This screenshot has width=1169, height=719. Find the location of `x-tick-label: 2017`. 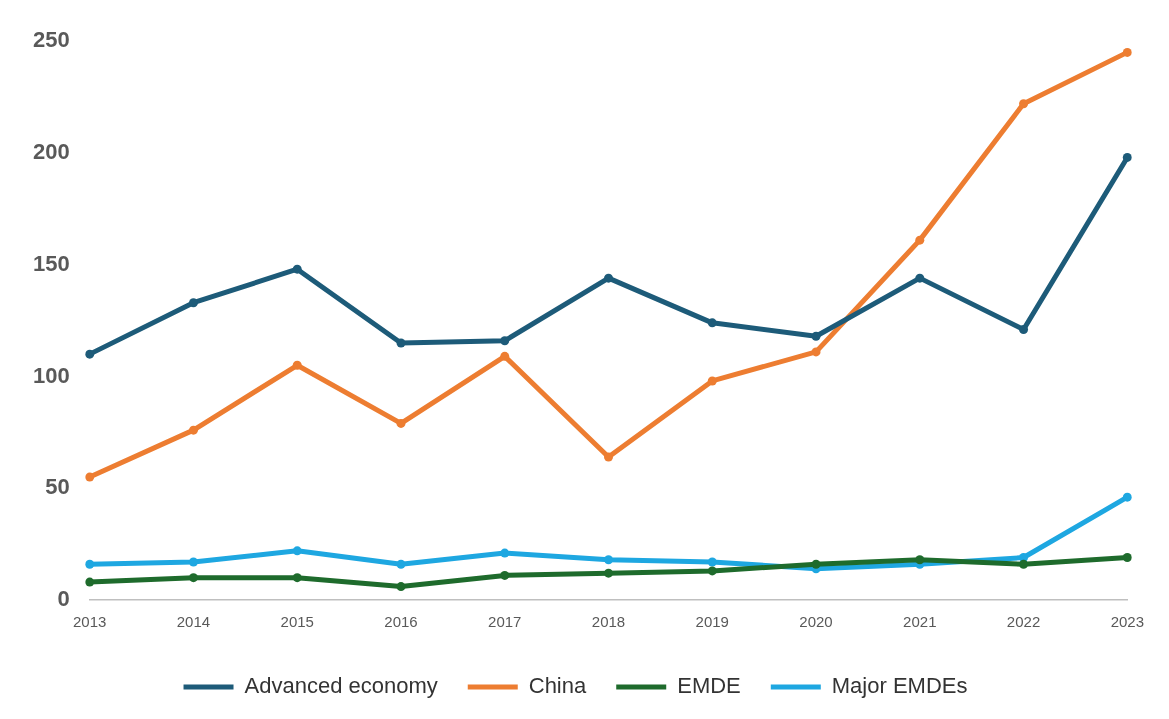

x-tick-label: 2017 is located at coordinates (505, 622).